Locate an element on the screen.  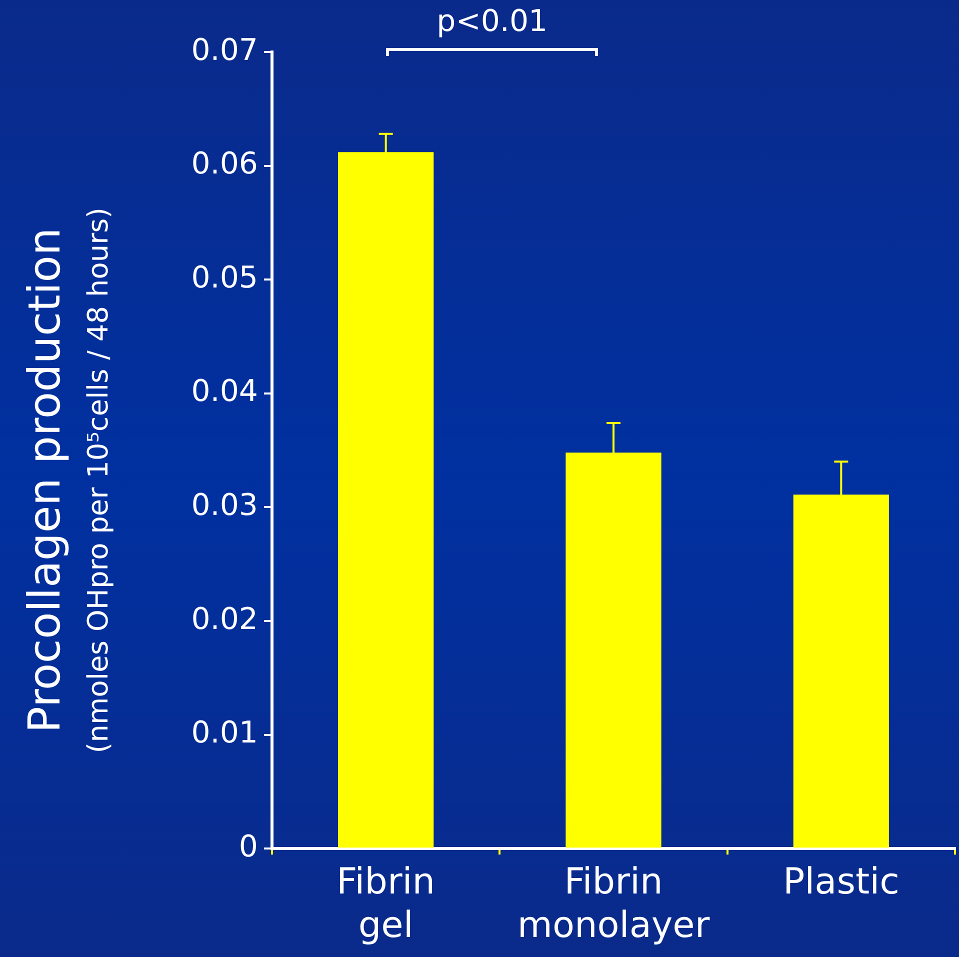
y-tick-label: 0.06 is located at coordinates (224, 164).